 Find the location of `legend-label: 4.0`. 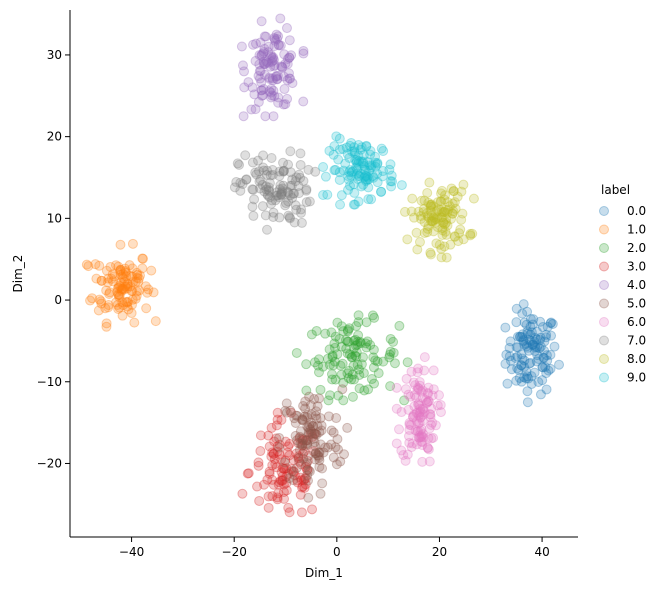

legend-label: 4.0 is located at coordinates (636, 285).